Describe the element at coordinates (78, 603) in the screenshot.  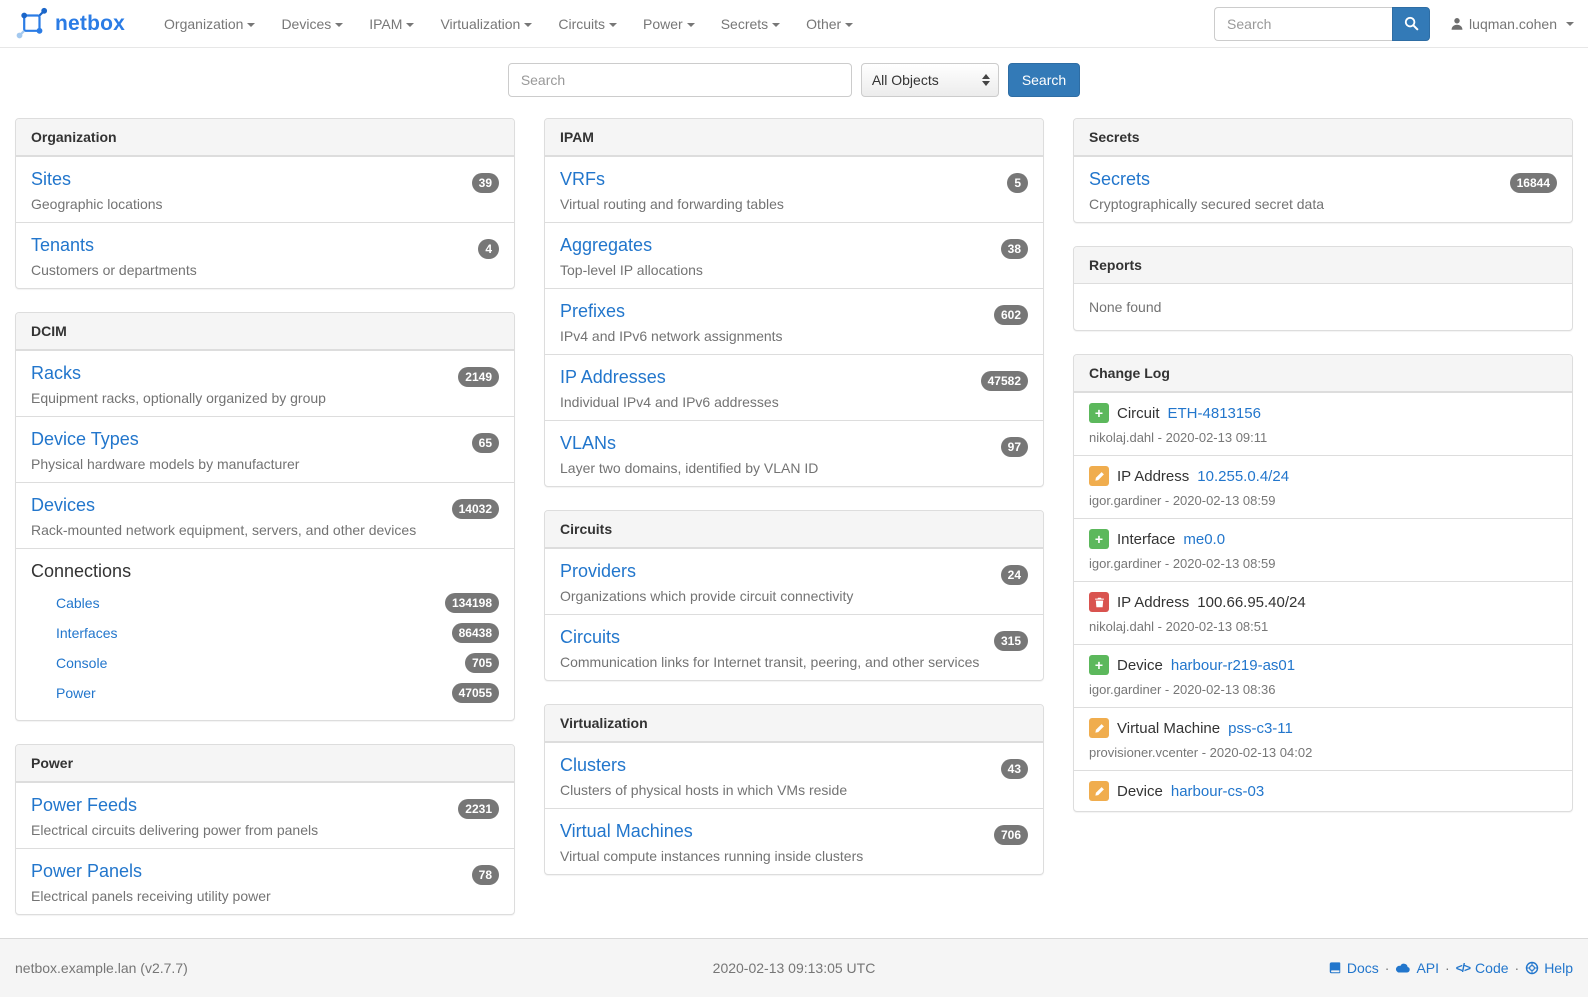
I see `cables-link: Cables` at that location.